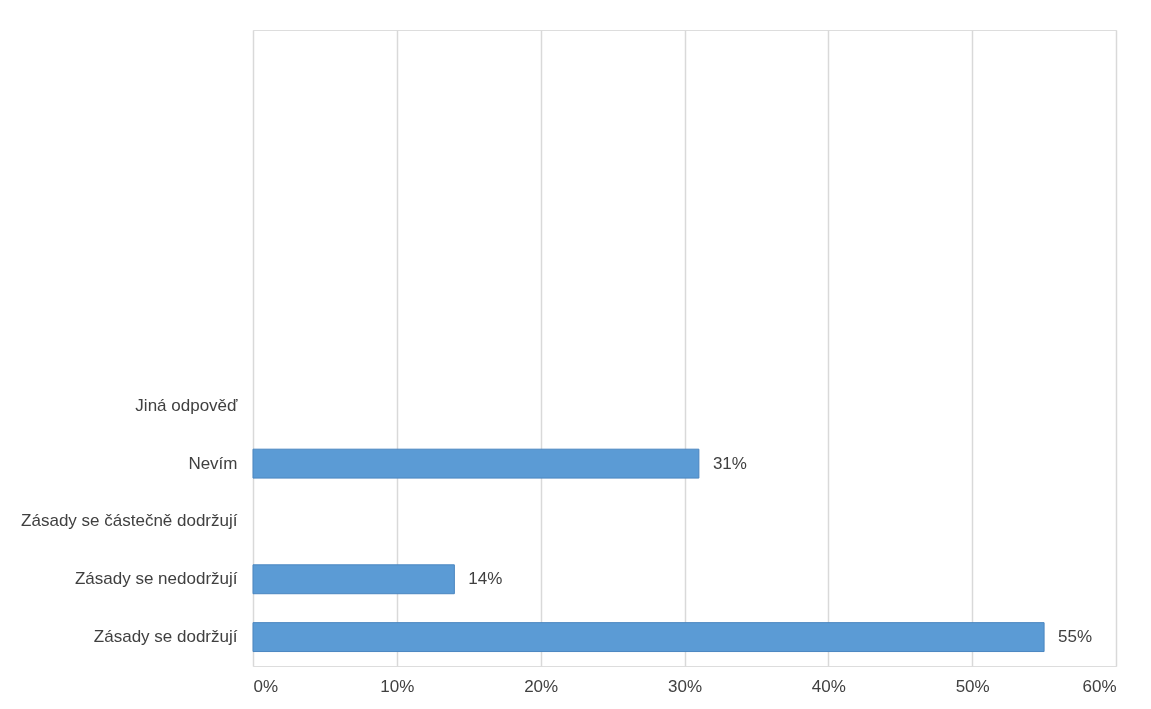 This screenshot has height=709, width=1151. What do you see at coordinates (685, 686) in the screenshot?
I see `x-tick-label: 30%` at bounding box center [685, 686].